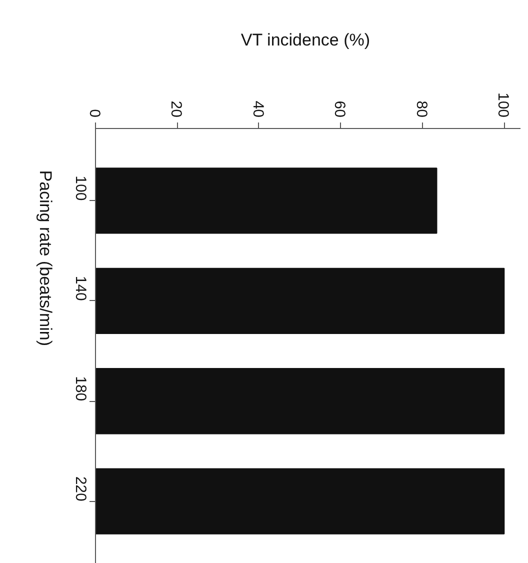  Describe the element at coordinates (80, 188) in the screenshot. I see `y-tick-label: 100` at that location.